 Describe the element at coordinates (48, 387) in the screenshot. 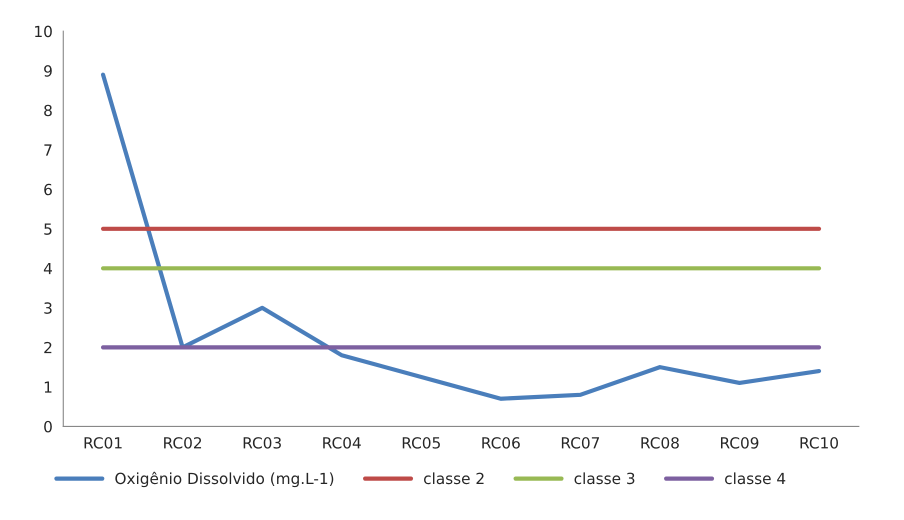

I see `y-tick-label: 1` at that location.